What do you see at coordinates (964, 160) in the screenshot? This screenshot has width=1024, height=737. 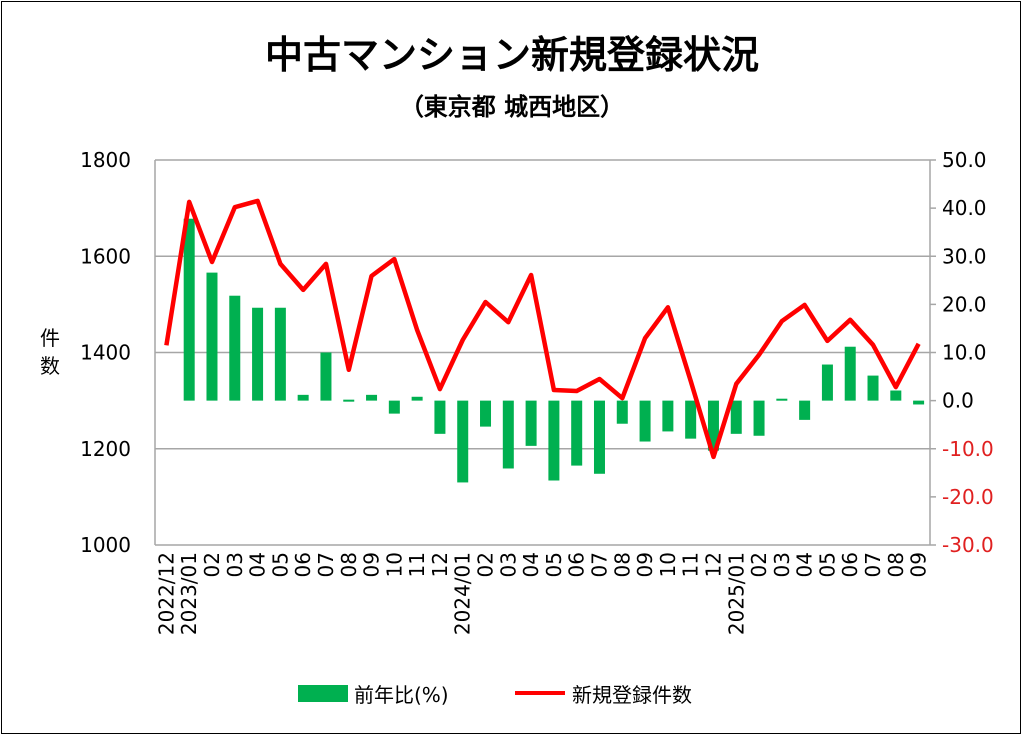 I see `y2-tick-label: 50.0` at bounding box center [964, 160].